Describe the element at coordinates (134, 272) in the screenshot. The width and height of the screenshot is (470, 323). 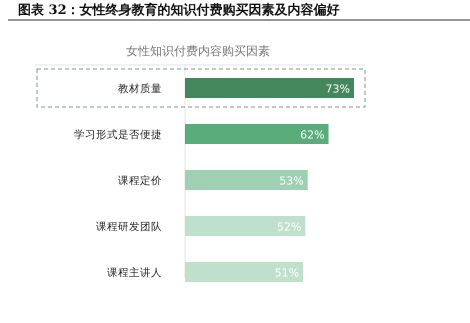
I see `y-tick-label: 课程主讲人` at that location.